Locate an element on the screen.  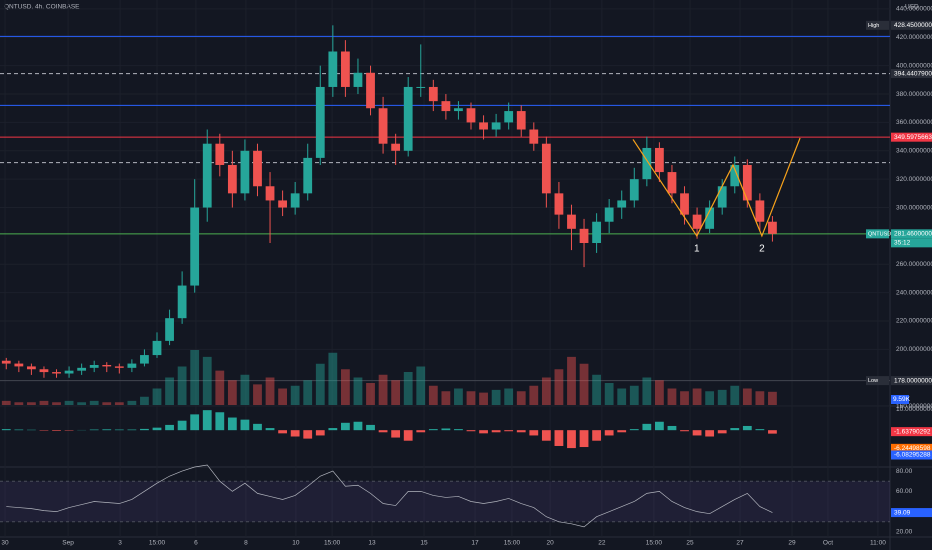
y-tick-label: 240.00000000 is located at coordinates (914, 292).